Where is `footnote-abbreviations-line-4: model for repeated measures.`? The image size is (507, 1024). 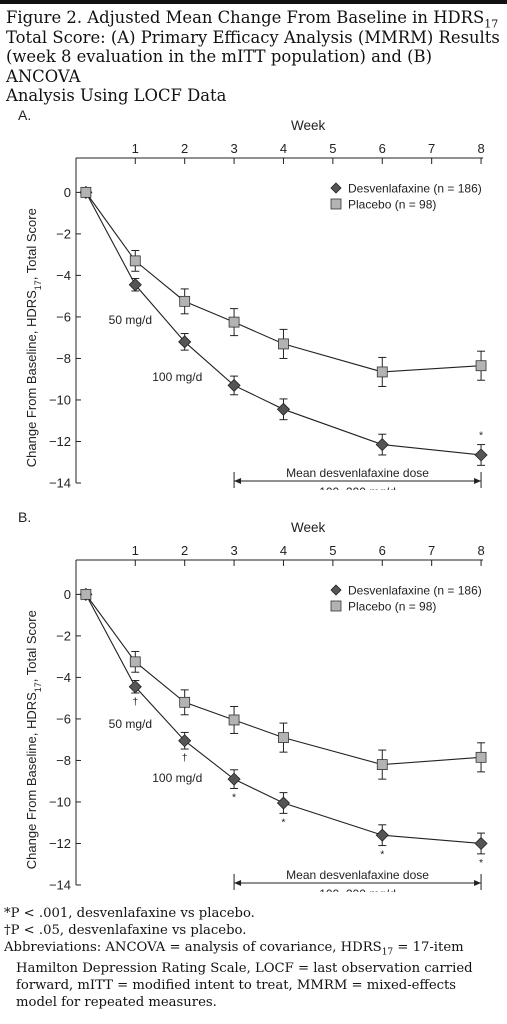
footnote-abbreviations-line-4: model for repeated measures. is located at coordinates (116, 1002).